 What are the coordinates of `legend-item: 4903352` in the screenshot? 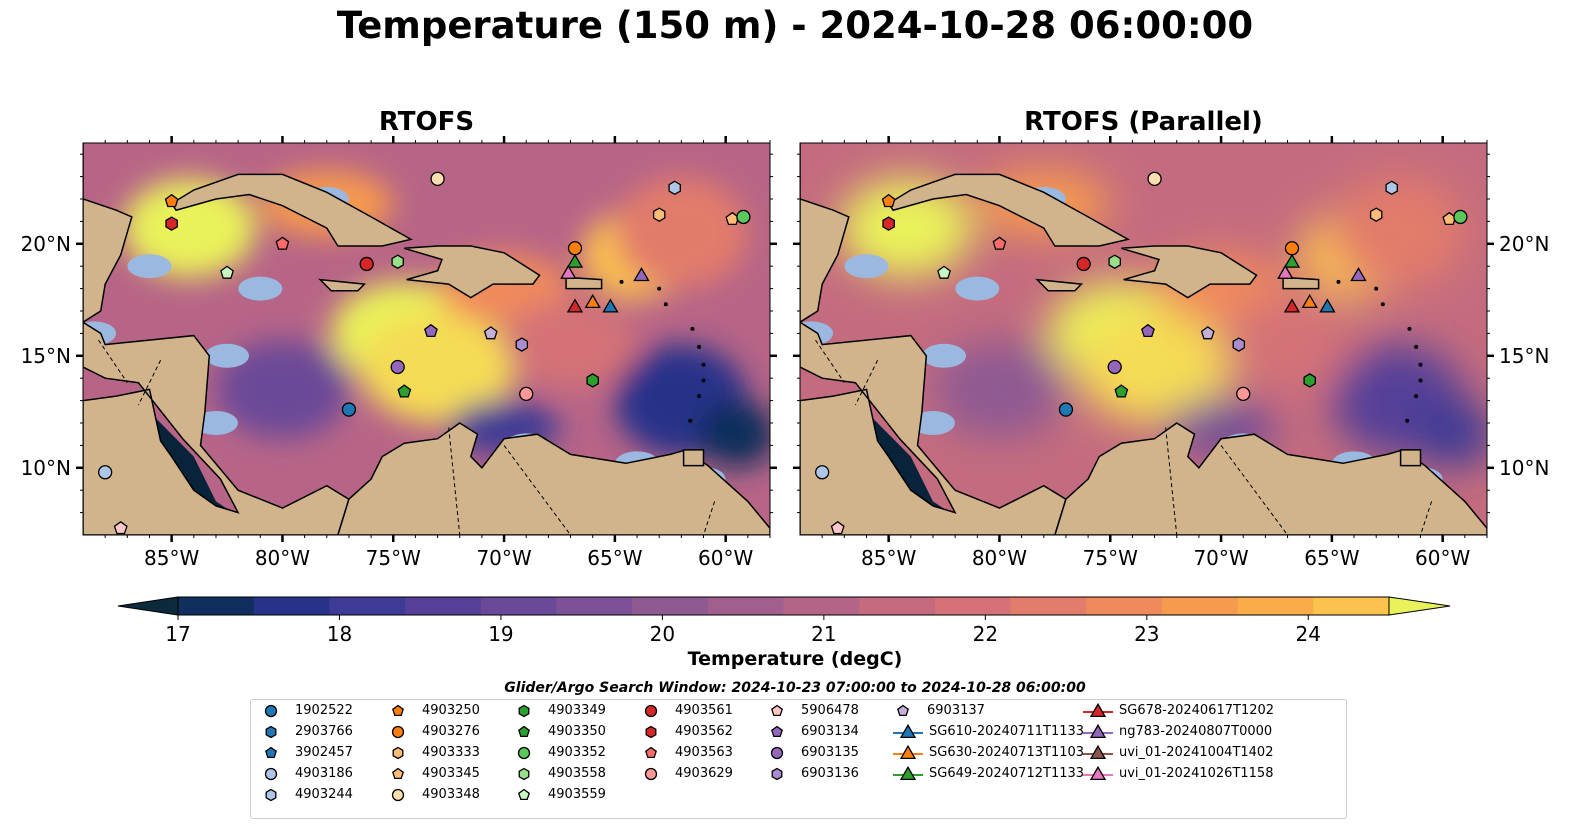 It's located at (560, 753).